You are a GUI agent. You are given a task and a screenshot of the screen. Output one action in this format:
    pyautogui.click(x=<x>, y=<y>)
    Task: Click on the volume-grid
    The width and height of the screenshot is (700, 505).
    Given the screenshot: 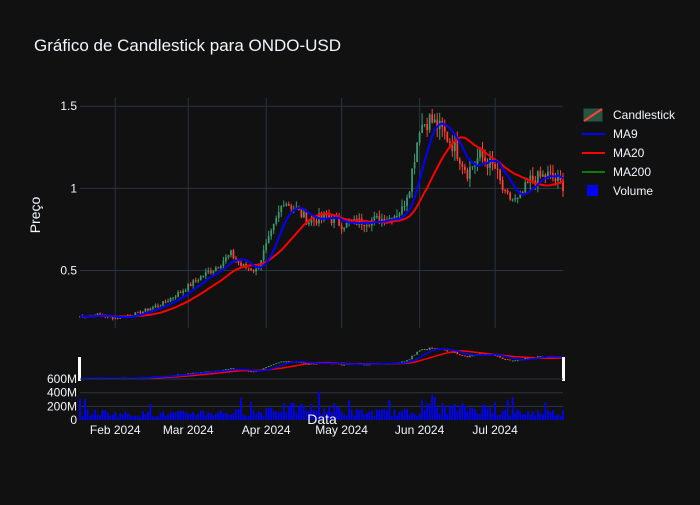 What is the action you would take?
    pyautogui.click(x=321, y=392)
    